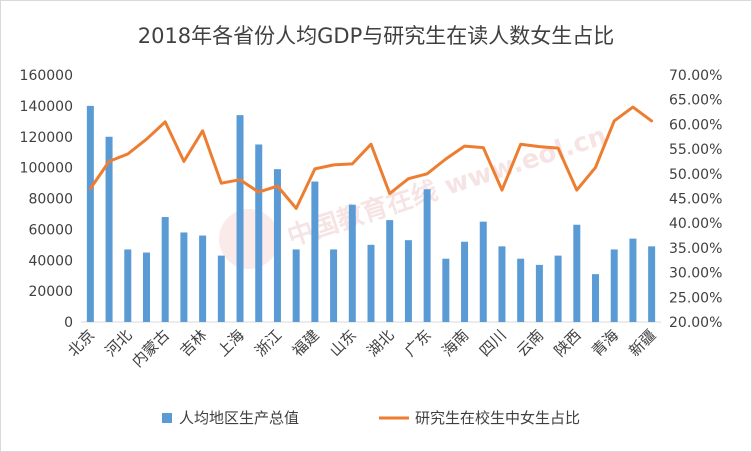 The image size is (752, 452). What do you see at coordinates (381, 343) in the screenshot?
I see `x-tick-label: 湖北` at bounding box center [381, 343].